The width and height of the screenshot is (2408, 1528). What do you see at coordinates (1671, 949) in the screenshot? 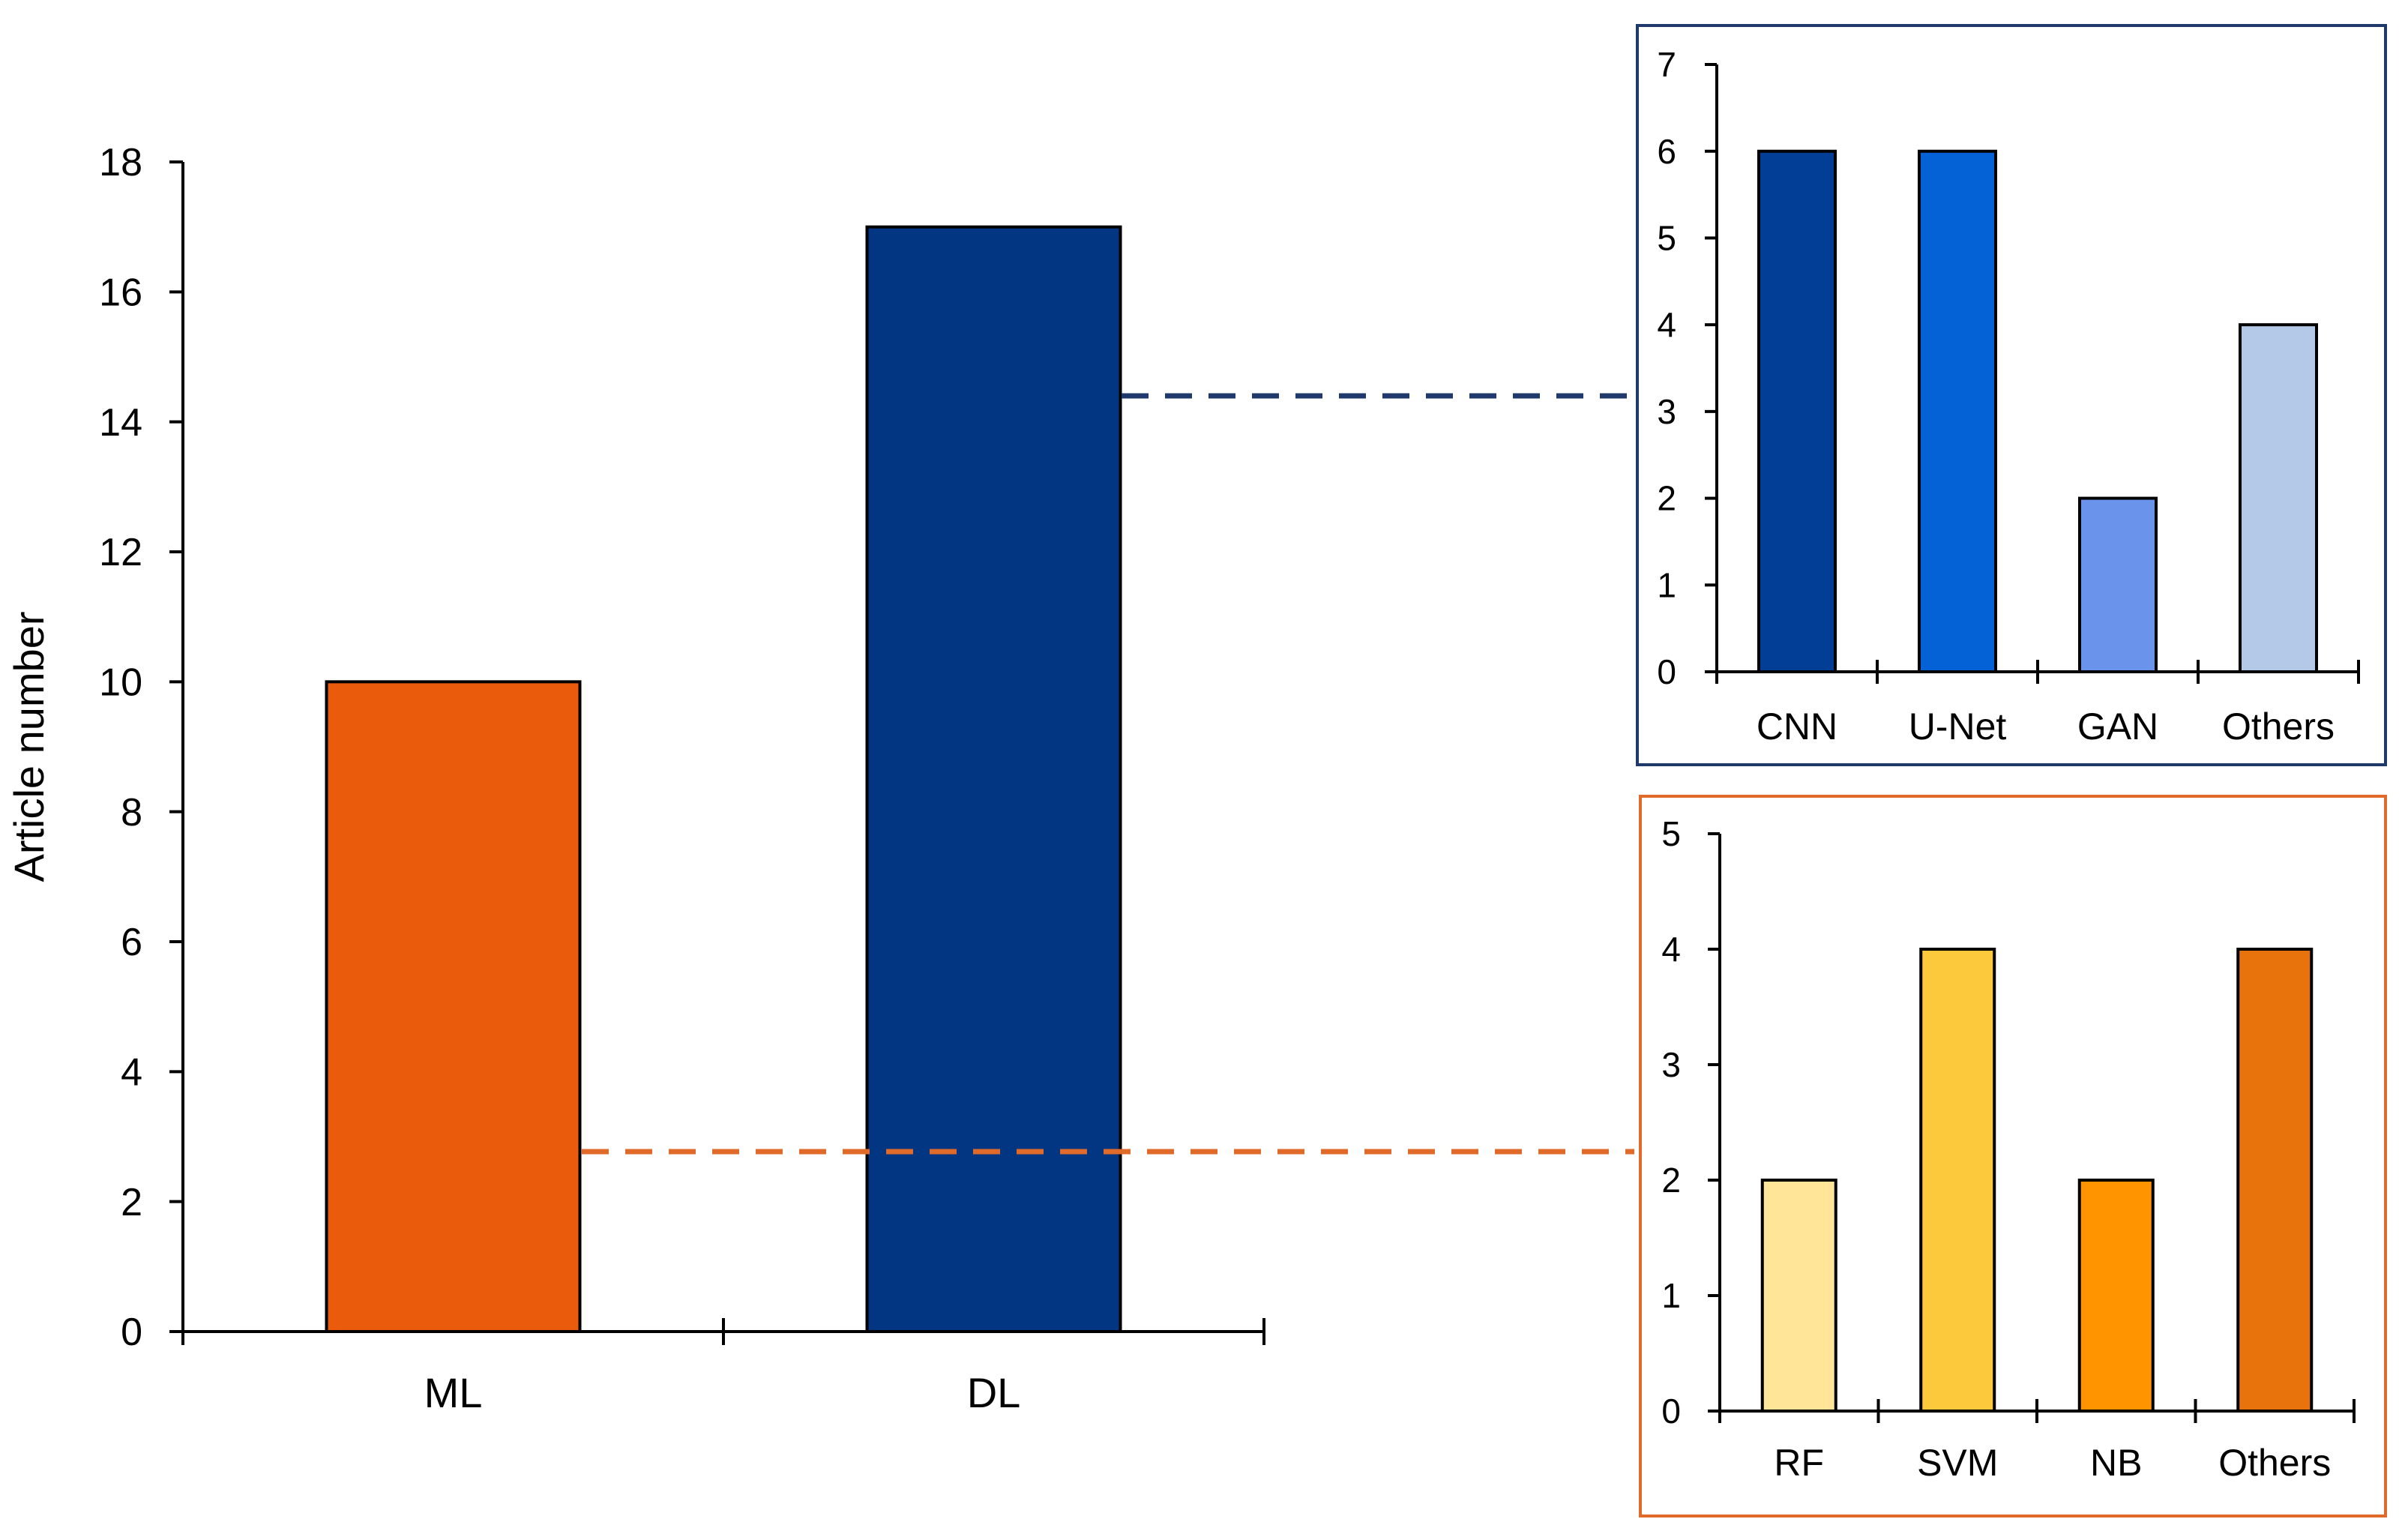
I see `ml-breakdown-y-tick-label: 4` at bounding box center [1671, 949].